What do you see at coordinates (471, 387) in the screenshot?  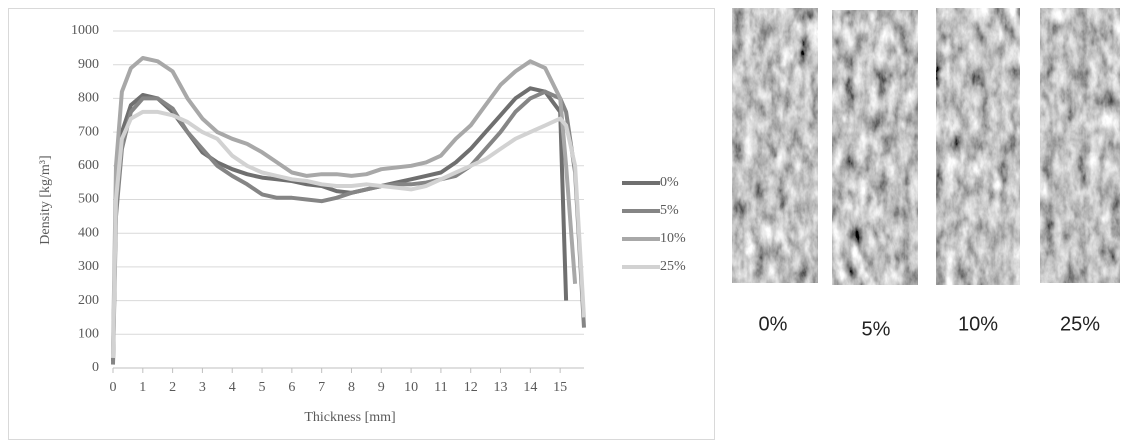 I see `x-tick-label: 12` at bounding box center [471, 387].